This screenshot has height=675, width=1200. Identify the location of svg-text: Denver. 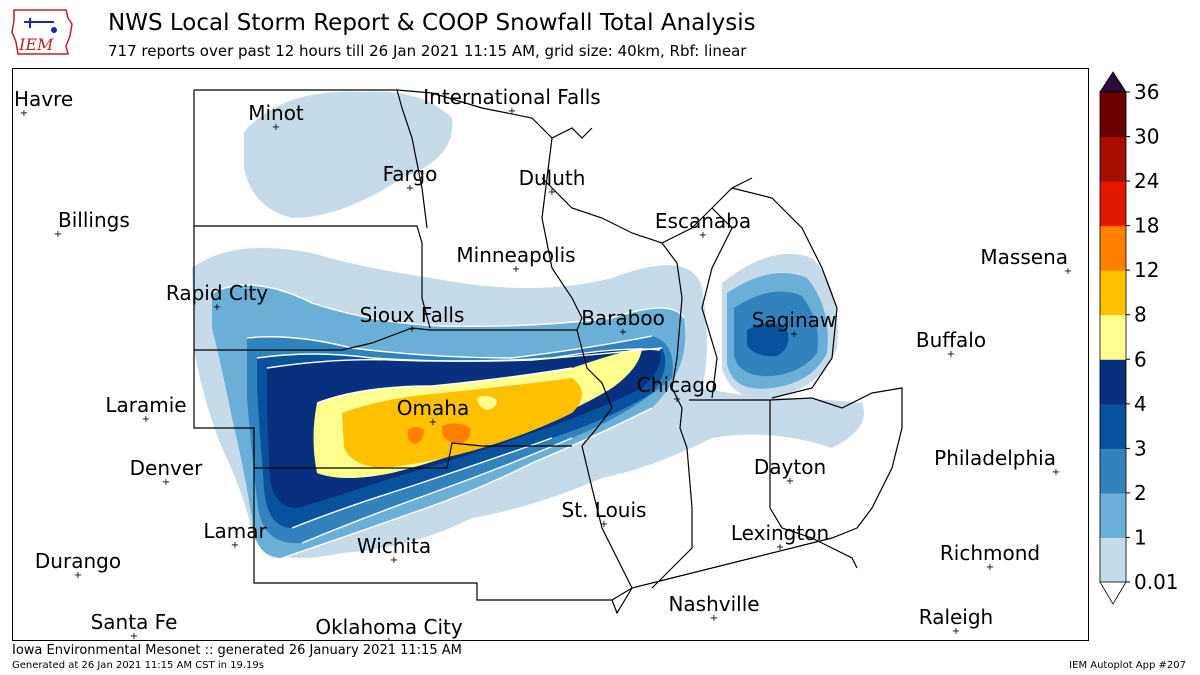
(167, 468).